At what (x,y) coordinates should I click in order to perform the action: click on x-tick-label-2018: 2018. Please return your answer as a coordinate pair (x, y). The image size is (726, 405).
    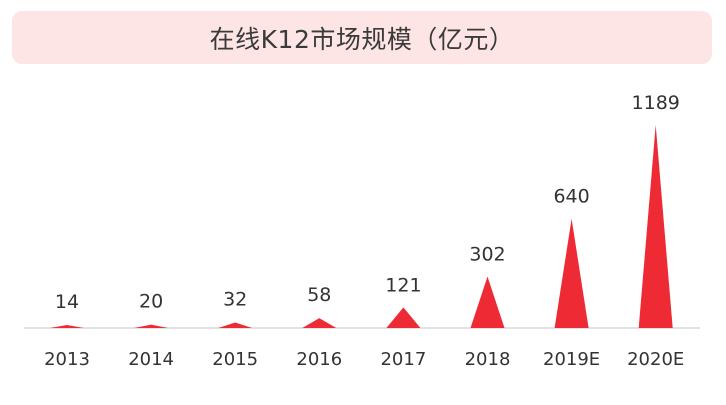
    Looking at the image, I should click on (488, 359).